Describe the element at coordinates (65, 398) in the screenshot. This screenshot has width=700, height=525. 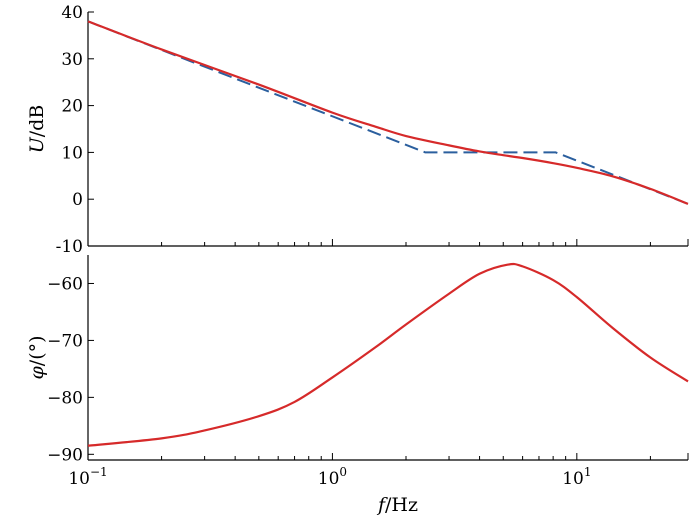
I see `phase-y-tick-label: −80` at that location.